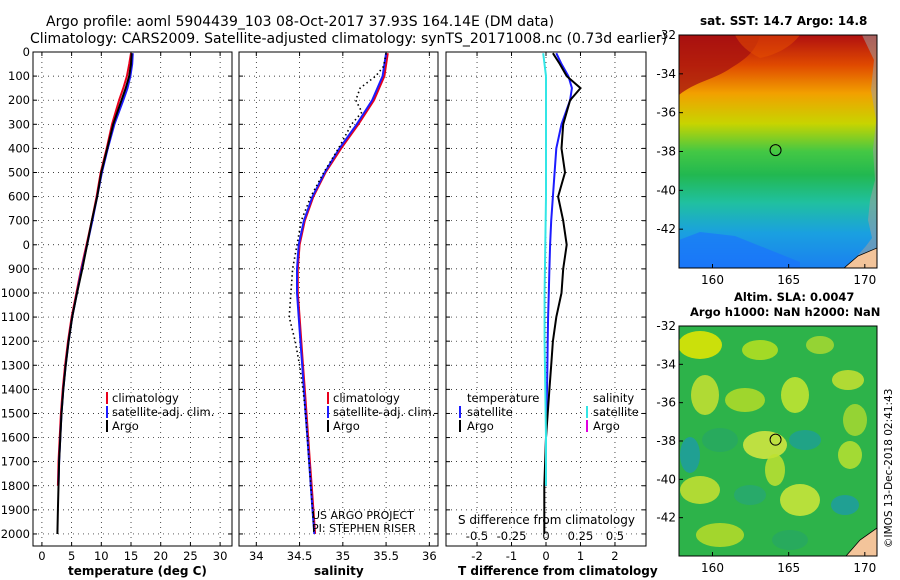  Describe the element at coordinates (107, 426) in the screenshot. I see `legend-swatch-argo` at that location.